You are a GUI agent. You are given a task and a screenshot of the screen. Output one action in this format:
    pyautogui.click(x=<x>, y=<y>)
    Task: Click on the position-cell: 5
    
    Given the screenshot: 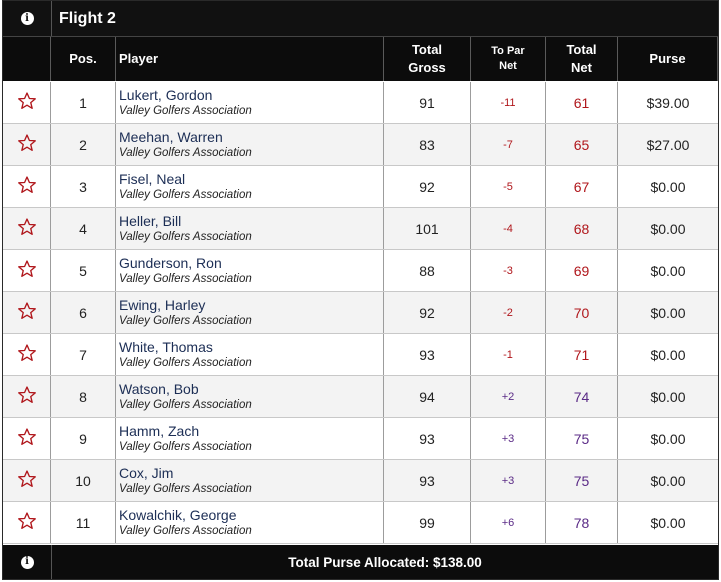 What is the action you would take?
    pyautogui.click(x=83, y=270)
    